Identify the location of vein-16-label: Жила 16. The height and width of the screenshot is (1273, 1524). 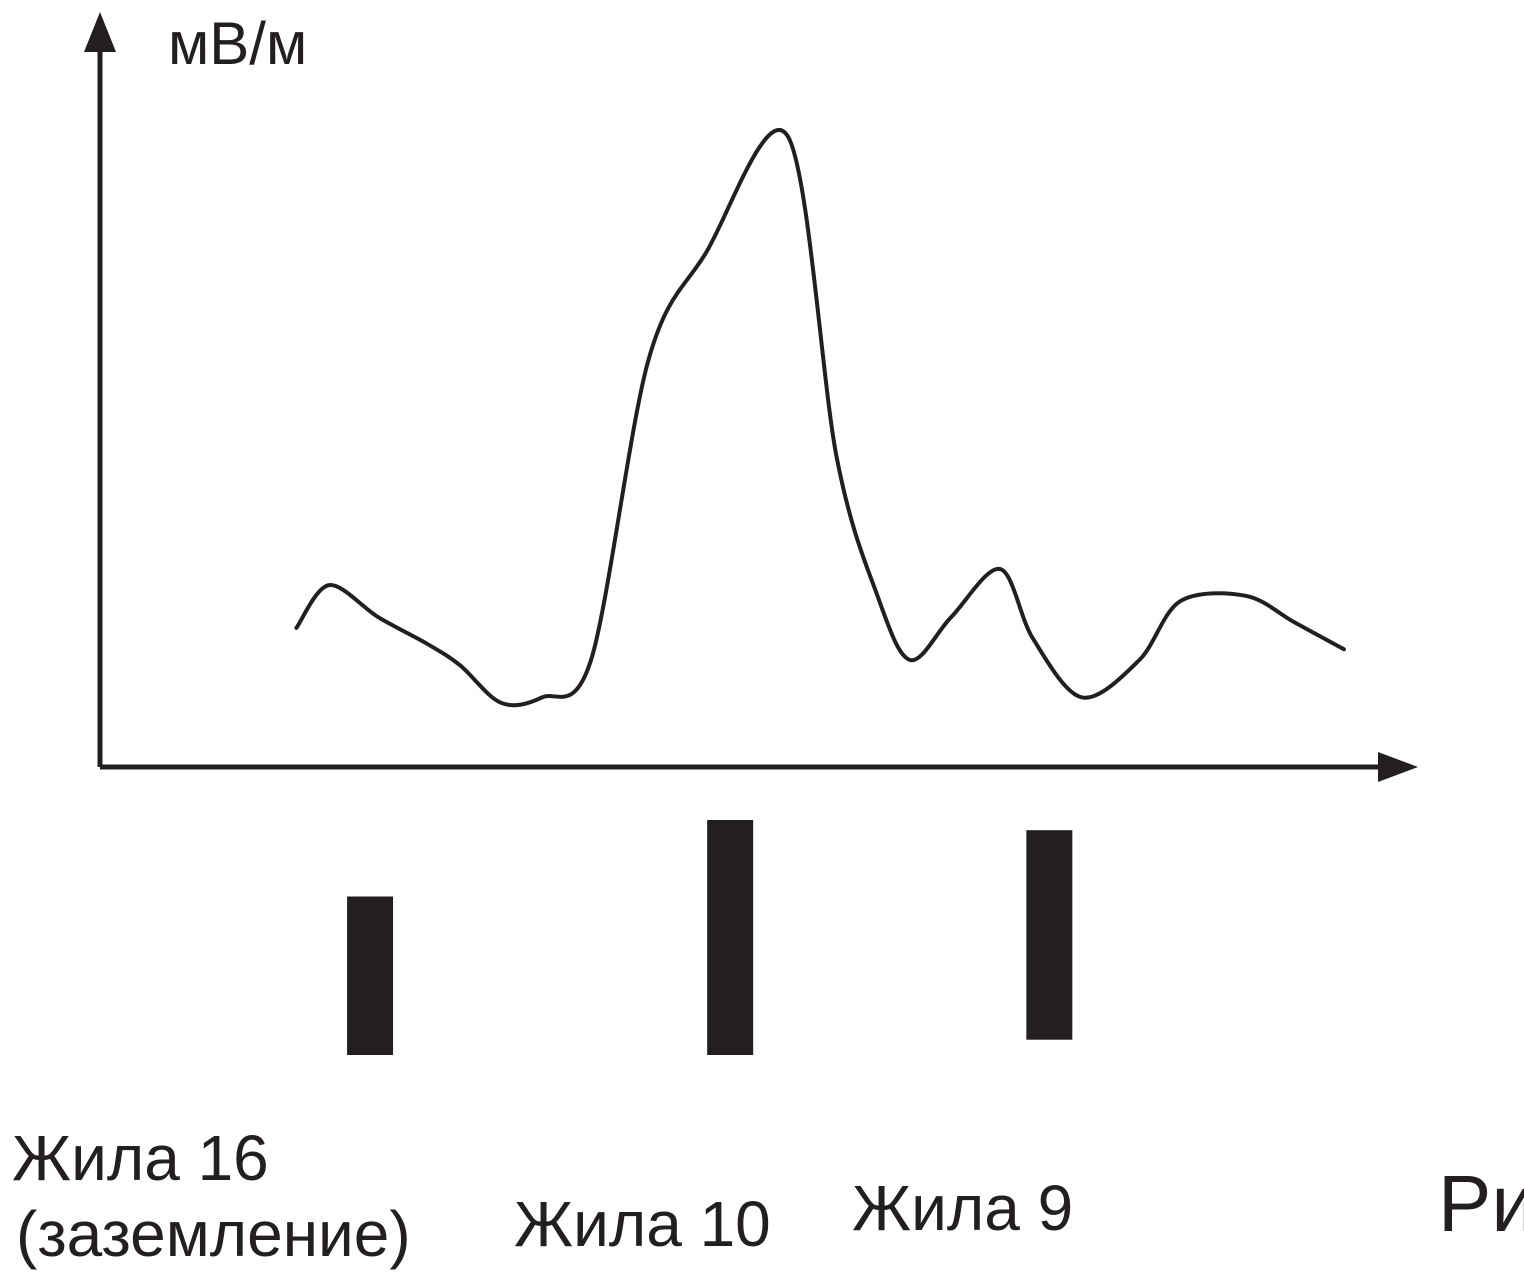
(140, 1158).